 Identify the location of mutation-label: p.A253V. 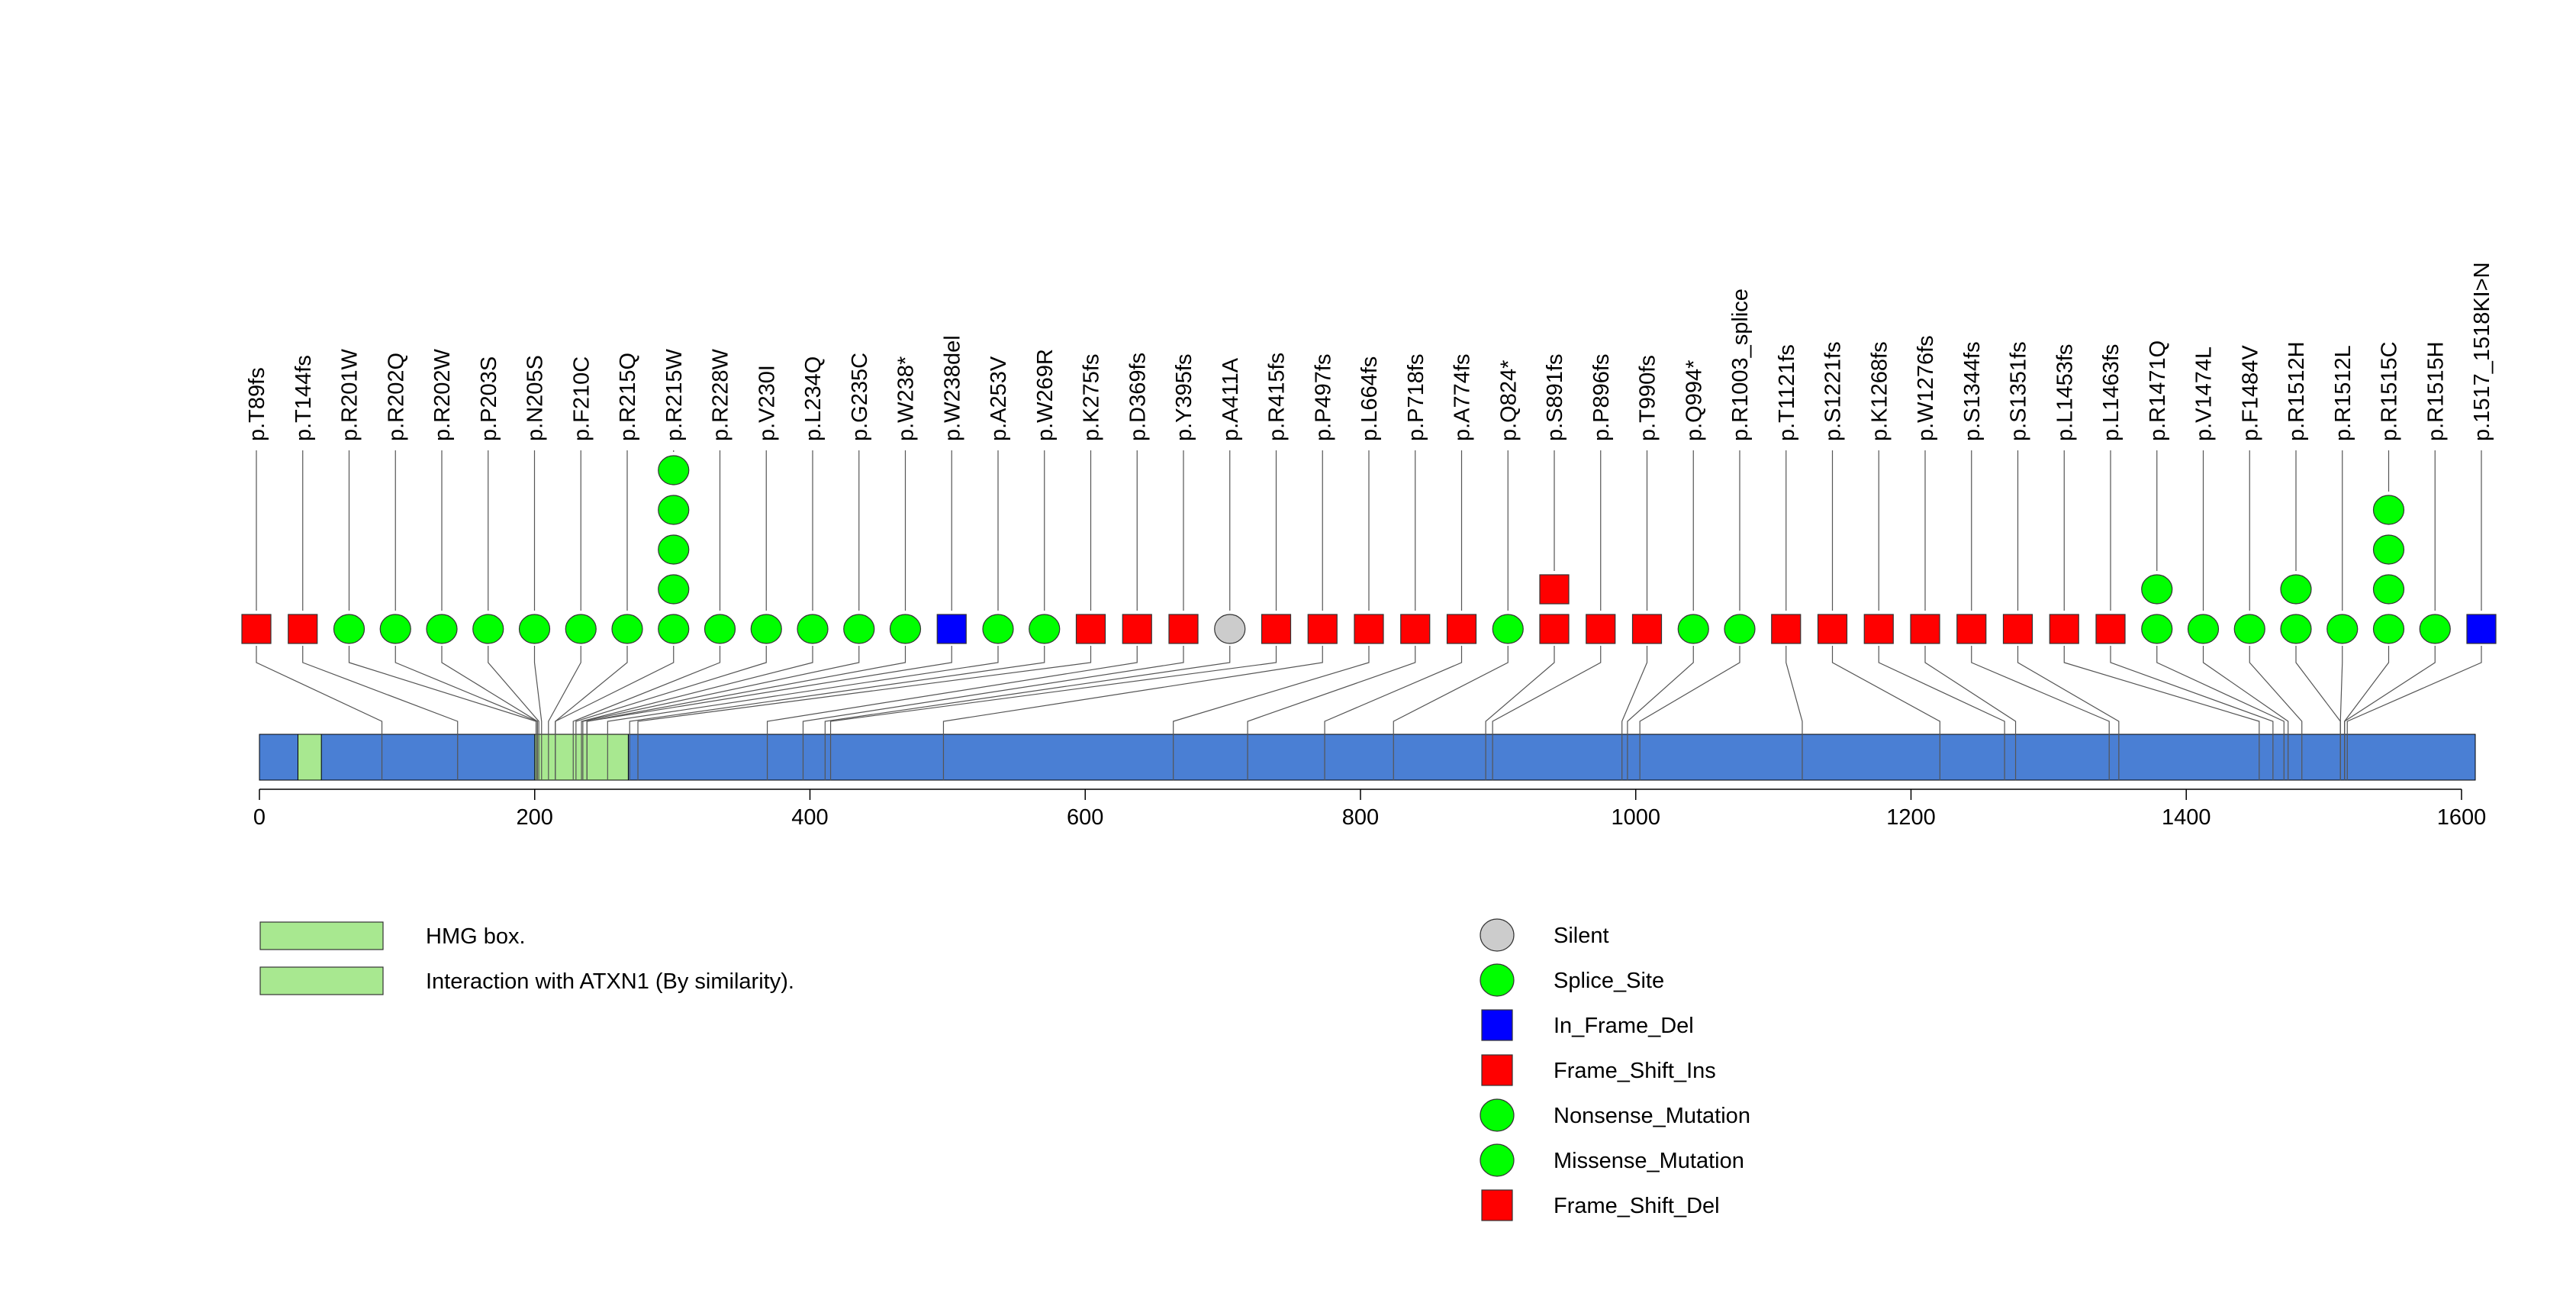
(999, 399).